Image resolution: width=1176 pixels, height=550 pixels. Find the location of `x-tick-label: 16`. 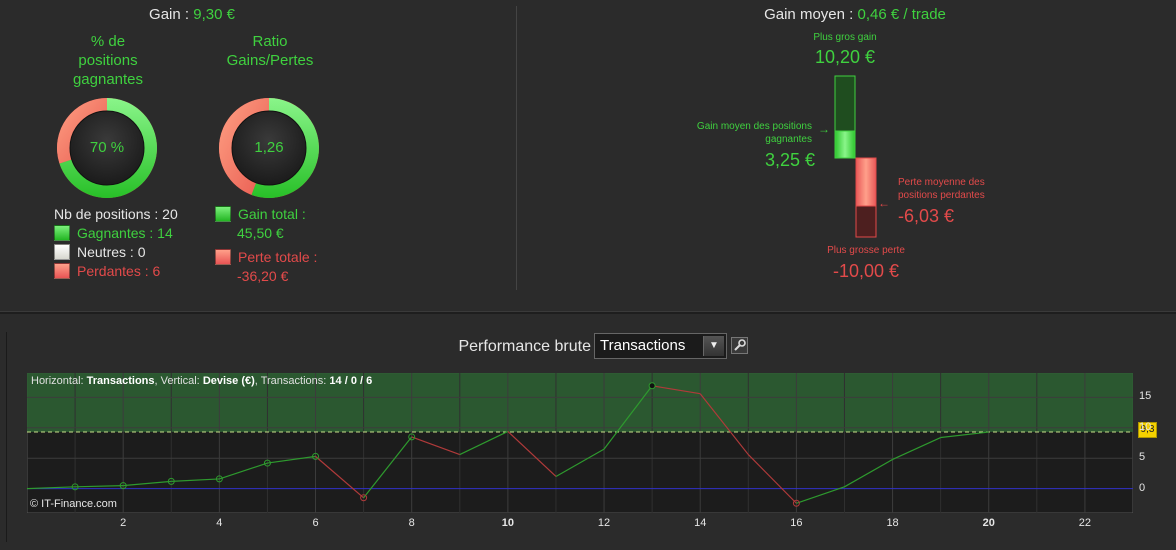

x-tick-label: 16 is located at coordinates (796, 523).